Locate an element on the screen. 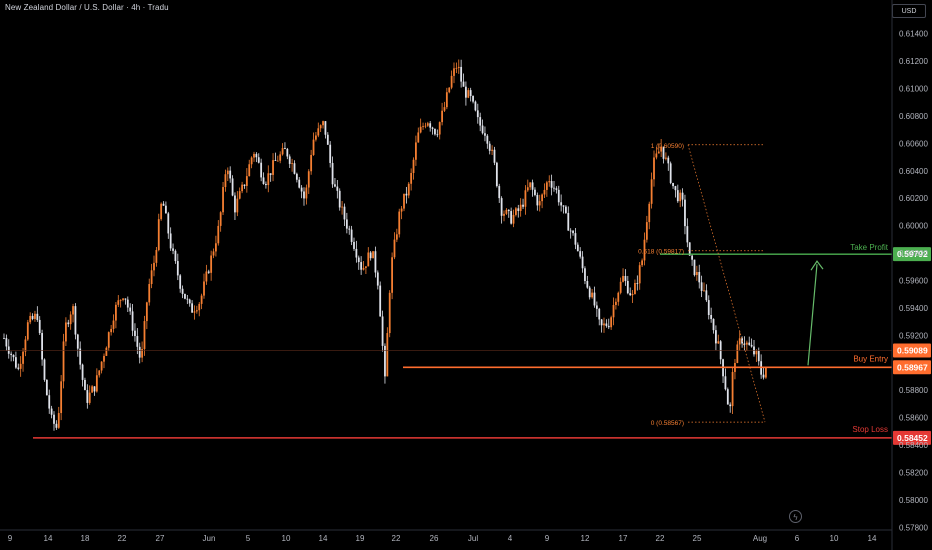 The height and width of the screenshot is (550, 932). stop-loss-price-tag is located at coordinates (912, 437).